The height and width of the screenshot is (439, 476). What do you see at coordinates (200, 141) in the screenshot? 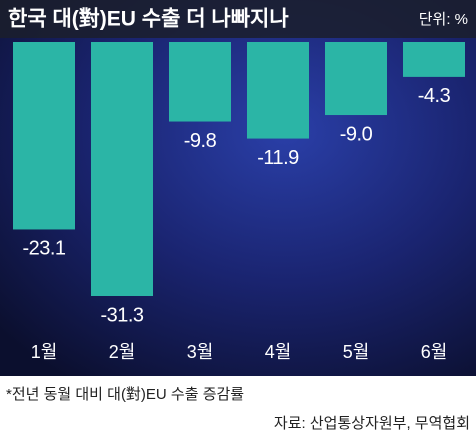
I see `value-label: -9.8` at bounding box center [200, 141].